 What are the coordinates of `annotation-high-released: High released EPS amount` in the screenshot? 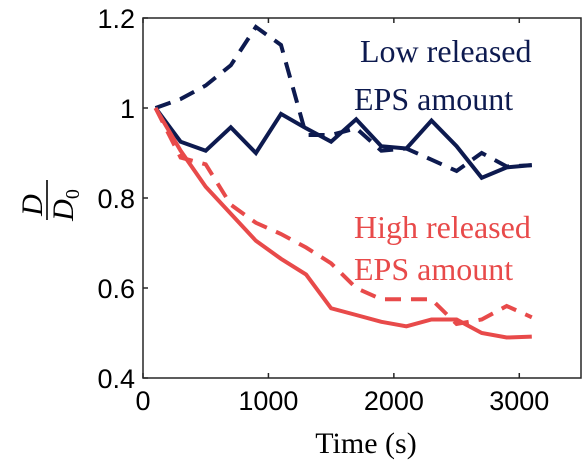 It's located at (446, 248).